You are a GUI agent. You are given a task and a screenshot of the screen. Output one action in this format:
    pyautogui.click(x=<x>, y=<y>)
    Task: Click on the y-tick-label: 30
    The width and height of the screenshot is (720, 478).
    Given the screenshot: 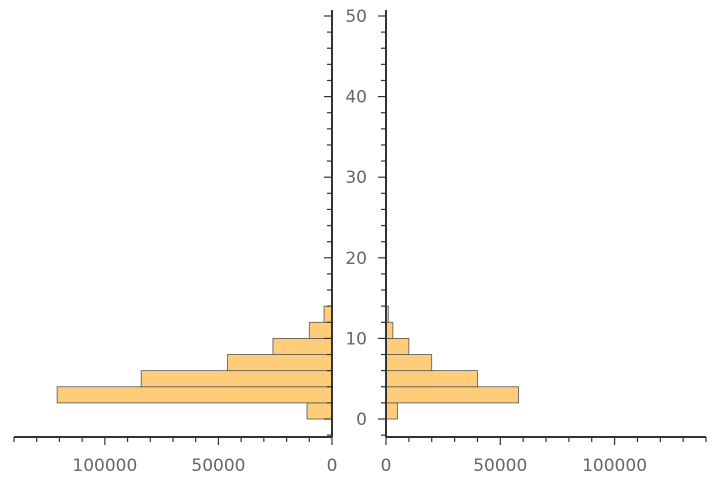 What is the action you would take?
    pyautogui.click(x=356, y=178)
    